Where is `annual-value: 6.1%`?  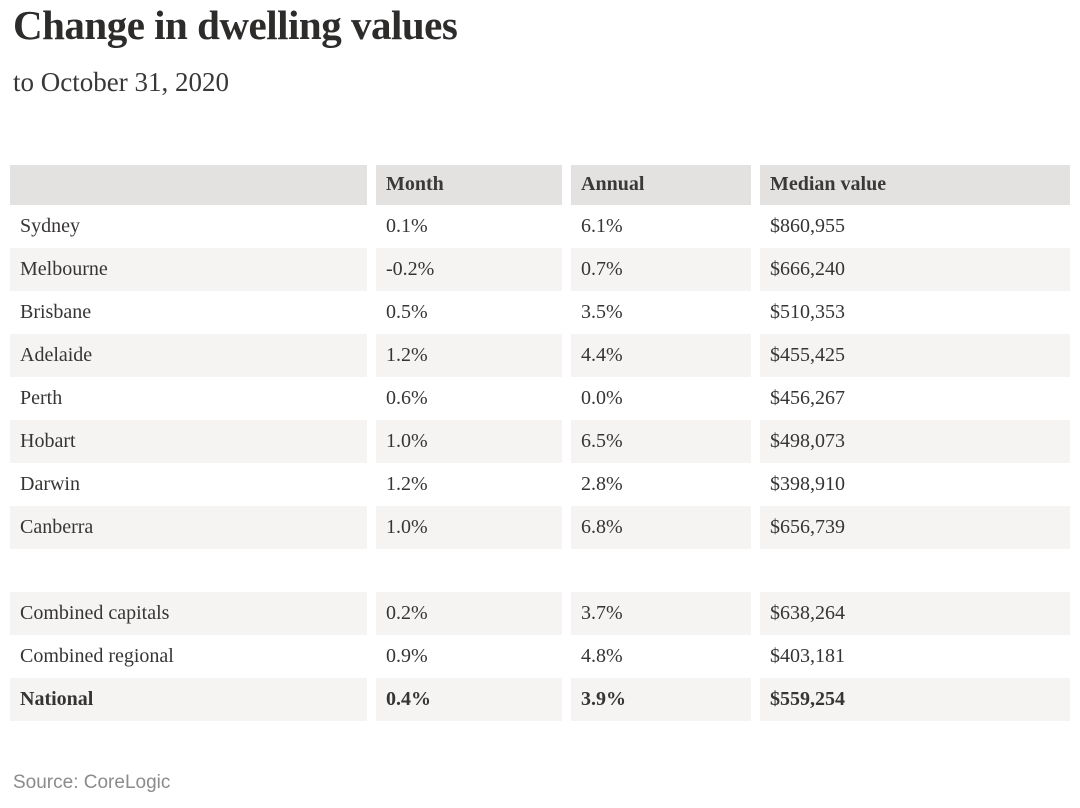 annual-value: 6.1% is located at coordinates (602, 225).